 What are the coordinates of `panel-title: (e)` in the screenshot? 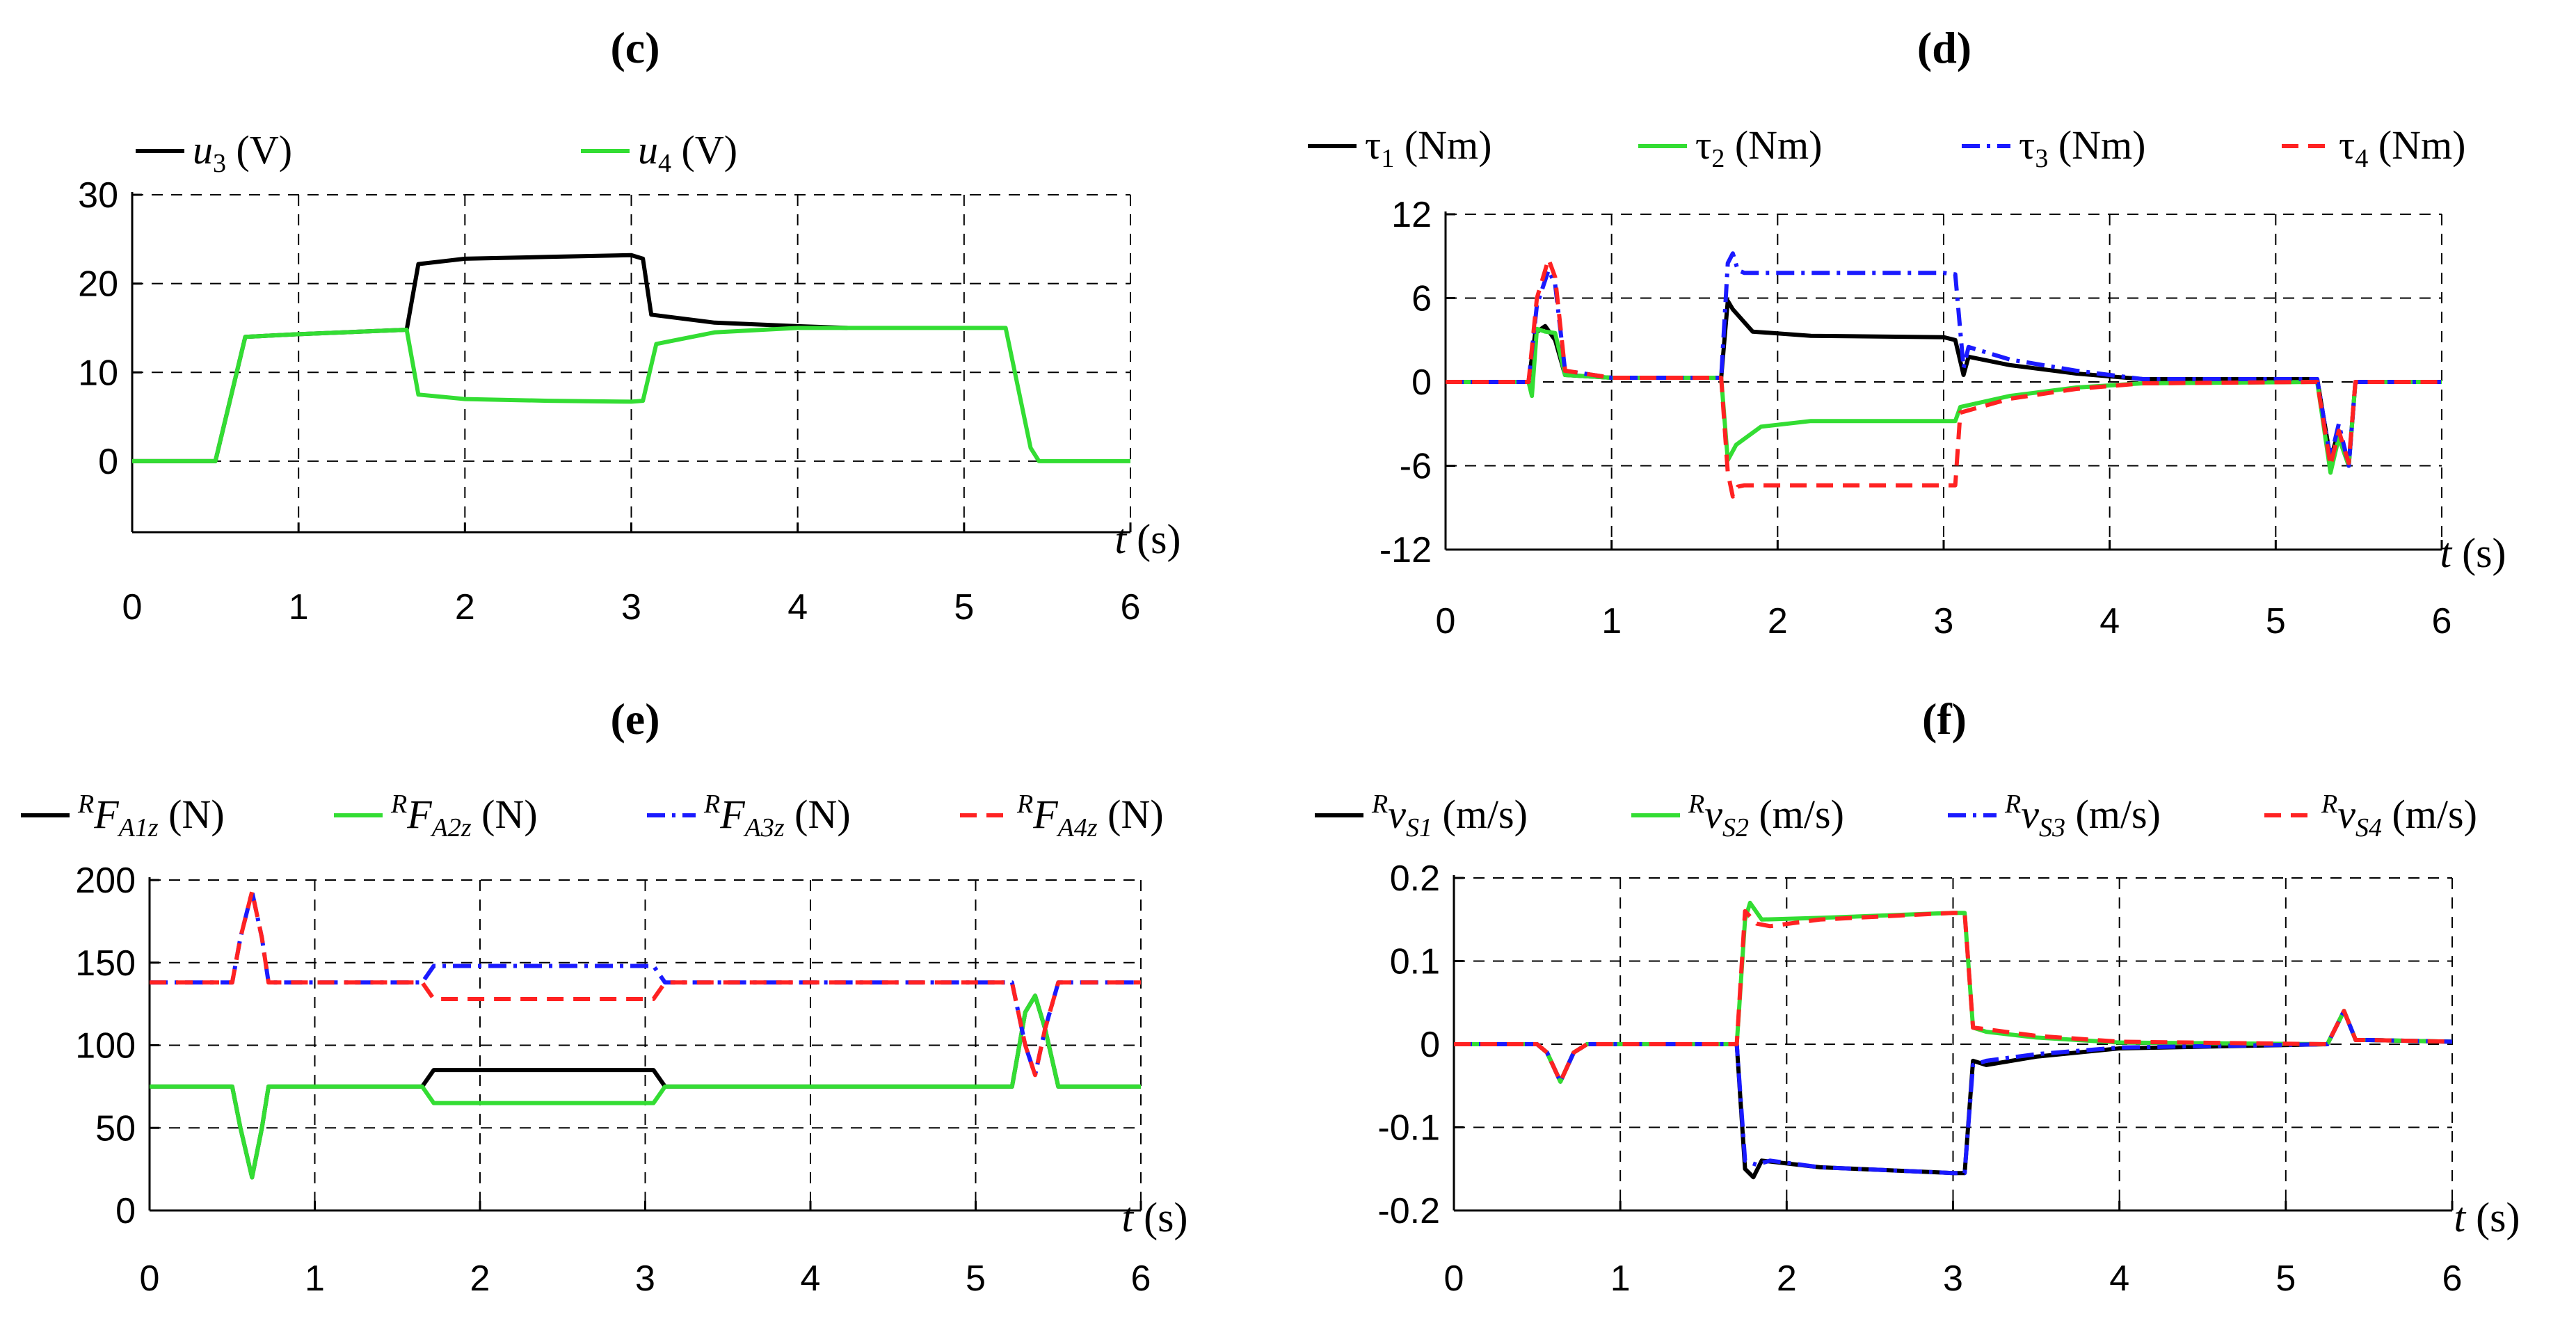 It's located at (634, 719).